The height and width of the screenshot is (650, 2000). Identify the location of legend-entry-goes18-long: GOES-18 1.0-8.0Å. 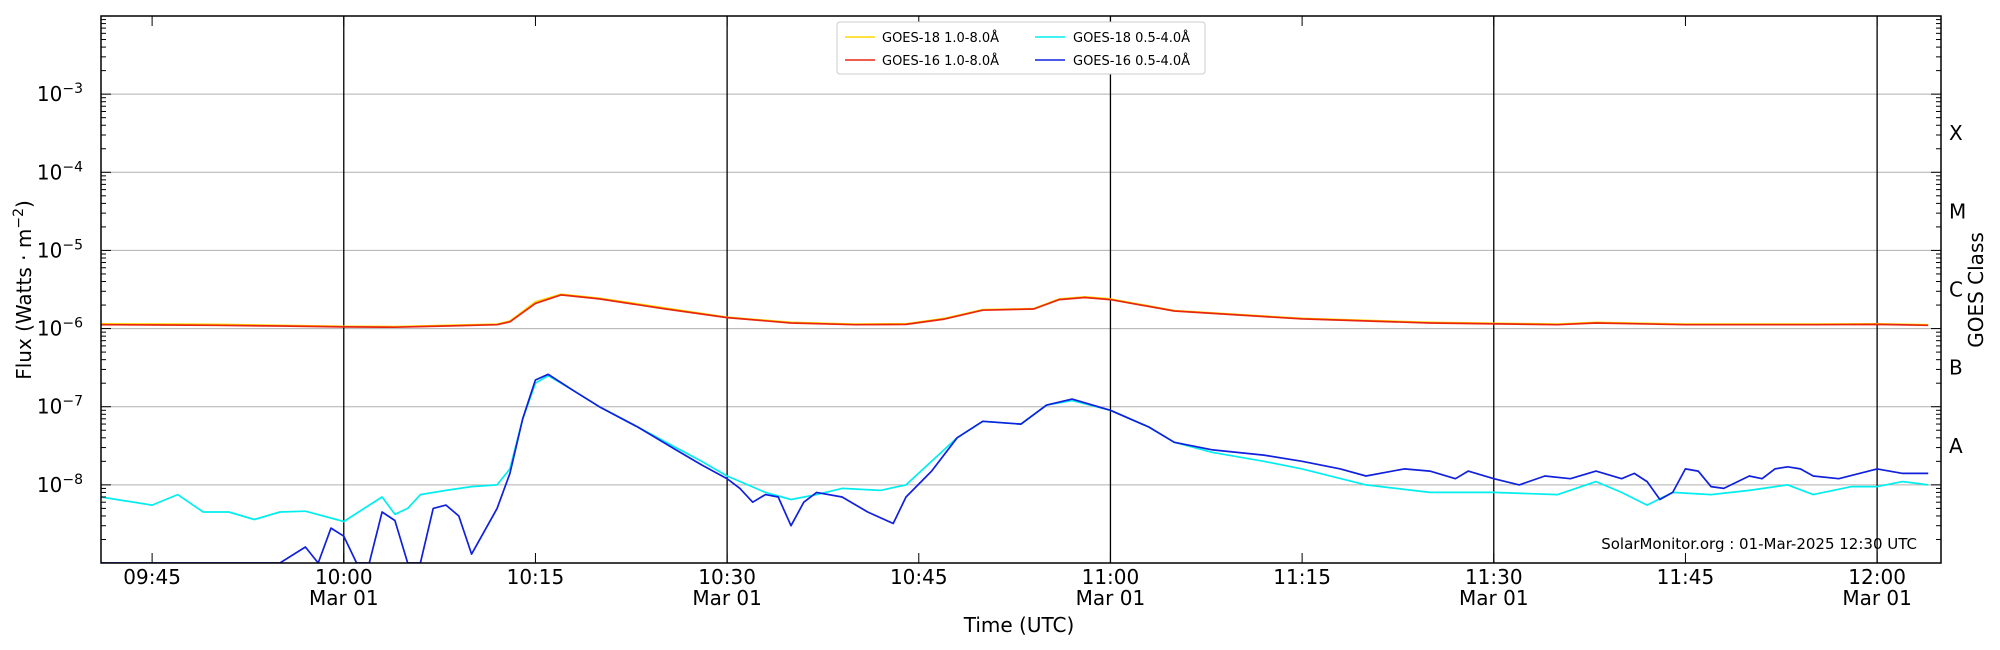
(922, 38).